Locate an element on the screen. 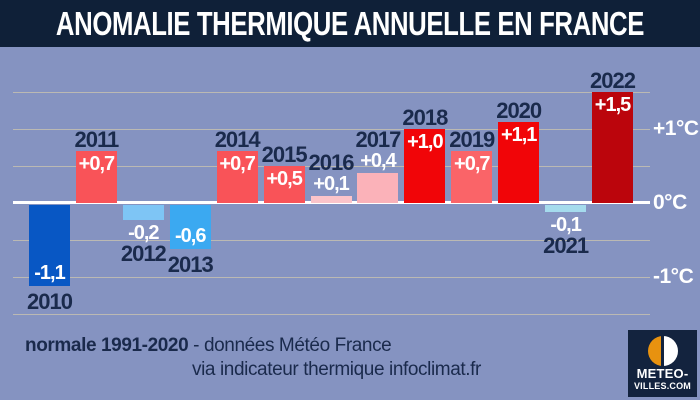 The height and width of the screenshot is (400, 700). logo-text-line2: VILLES.COM is located at coordinates (662, 386).